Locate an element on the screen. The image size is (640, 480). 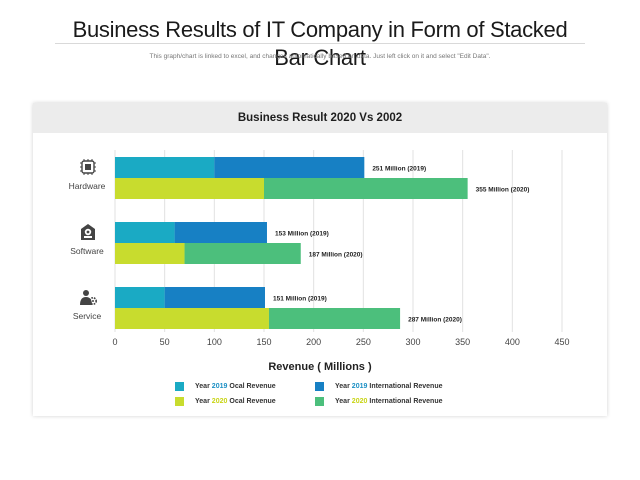
x-tick-label: 200 is located at coordinates (313, 342).